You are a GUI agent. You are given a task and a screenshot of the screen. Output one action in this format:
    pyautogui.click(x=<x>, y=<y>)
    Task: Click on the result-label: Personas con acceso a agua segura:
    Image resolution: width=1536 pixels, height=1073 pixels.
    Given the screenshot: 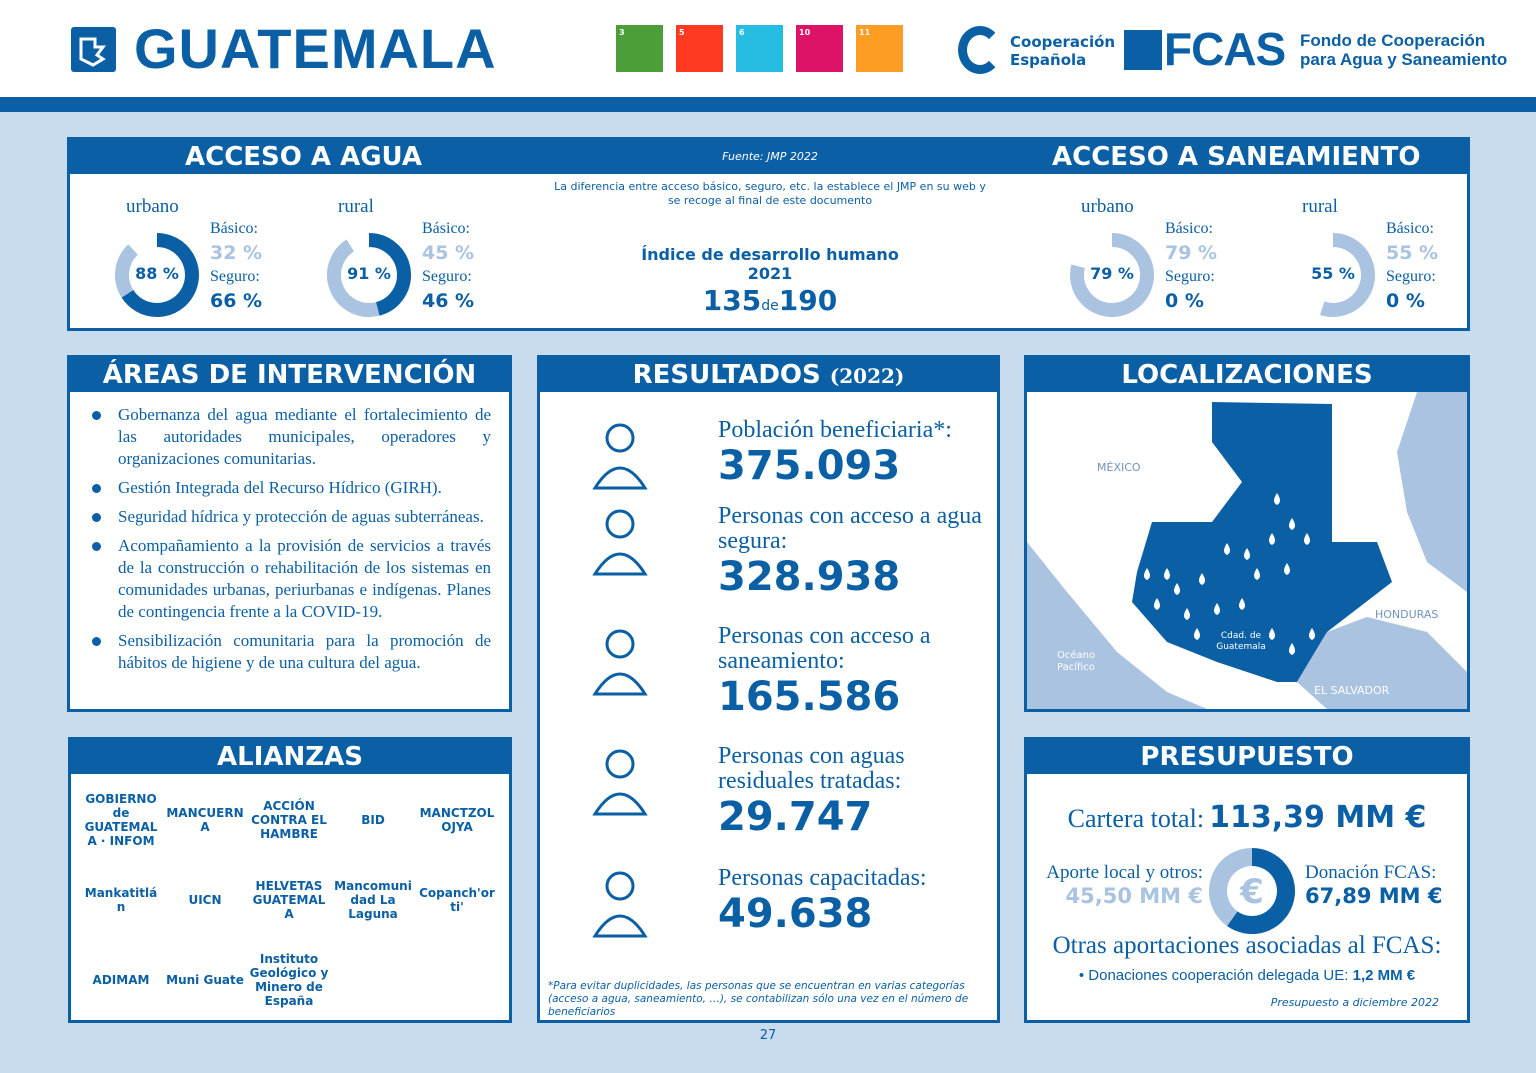 What is the action you would take?
    pyautogui.click(x=850, y=528)
    